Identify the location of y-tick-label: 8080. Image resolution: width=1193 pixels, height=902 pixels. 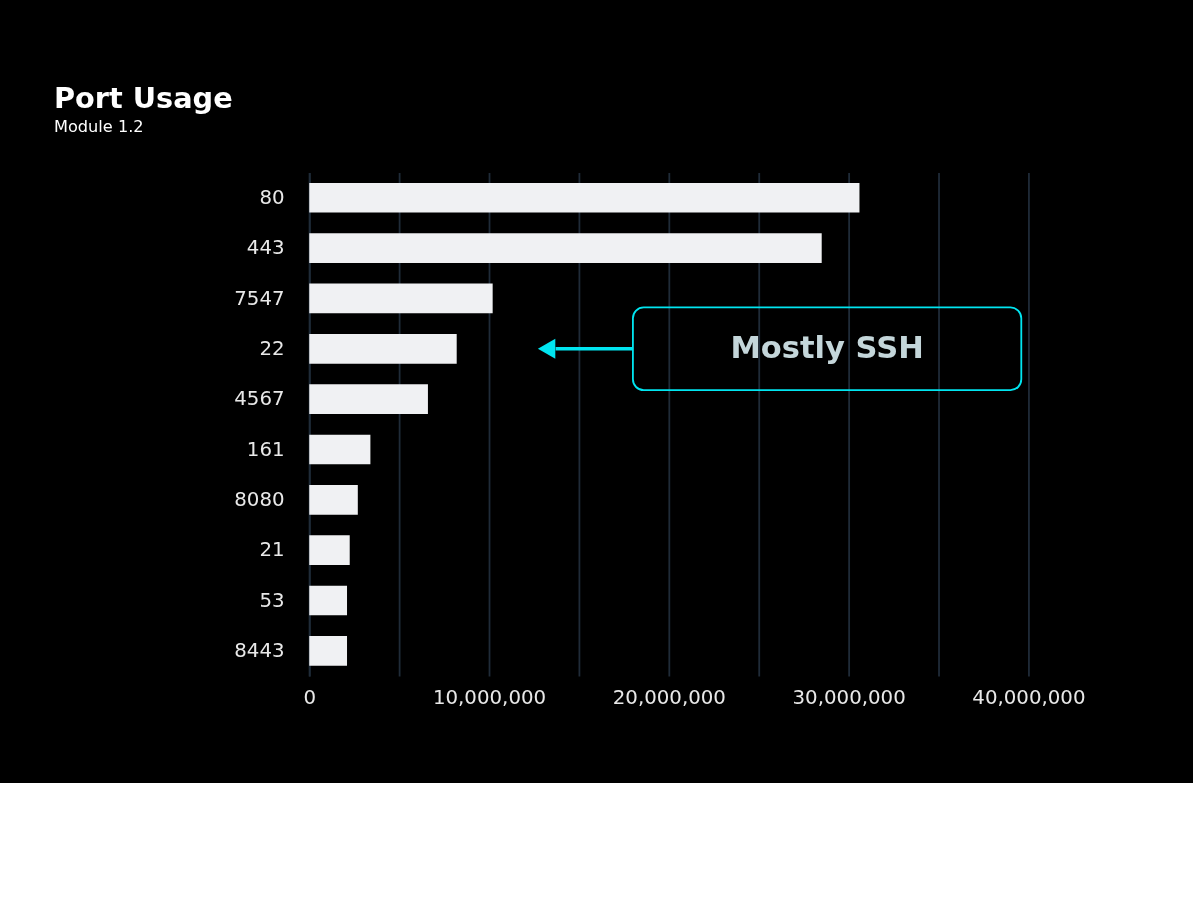
(259, 500).